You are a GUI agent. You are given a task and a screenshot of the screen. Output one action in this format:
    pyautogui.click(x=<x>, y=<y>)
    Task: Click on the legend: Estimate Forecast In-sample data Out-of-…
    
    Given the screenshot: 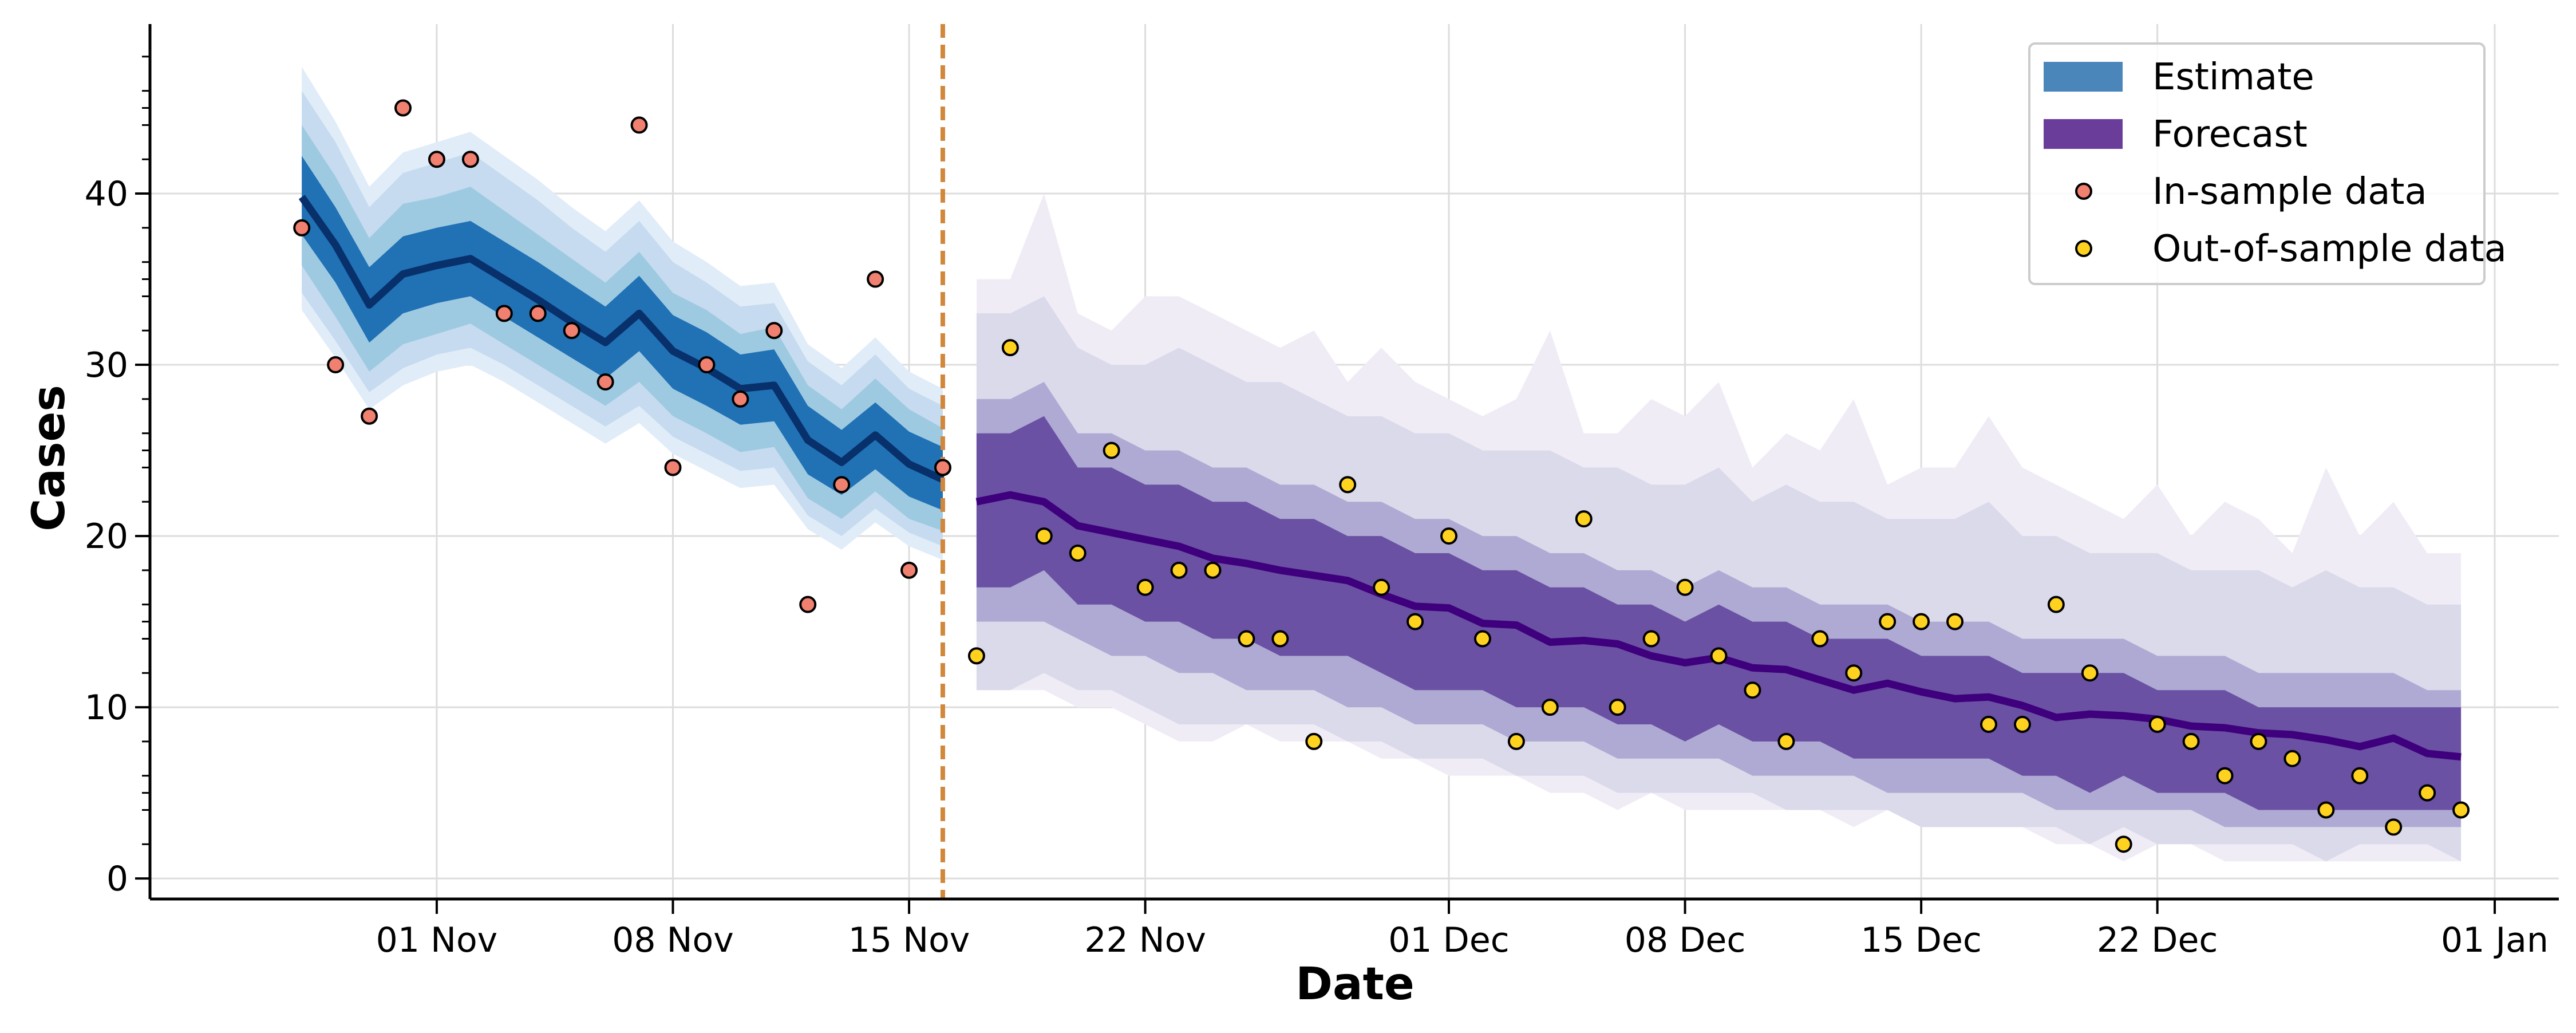 What is the action you would take?
    pyautogui.click(x=2267, y=163)
    